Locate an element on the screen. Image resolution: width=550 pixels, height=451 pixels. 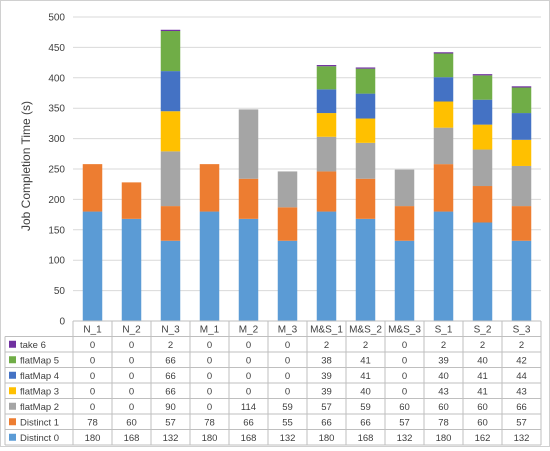
y-tick-label: 400 is located at coordinates (56, 78).